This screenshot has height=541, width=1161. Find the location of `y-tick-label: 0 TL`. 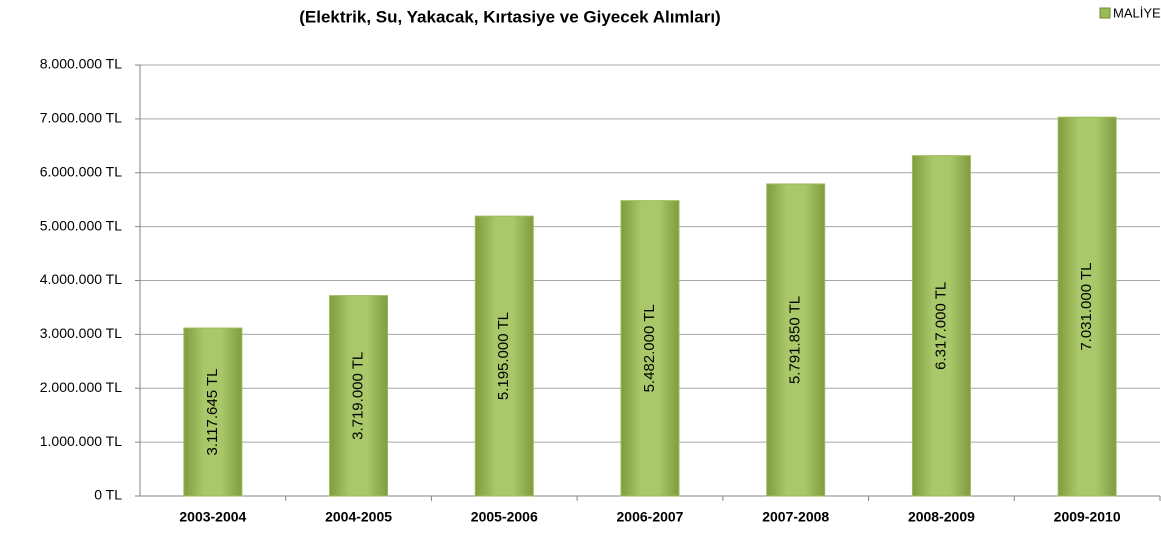

y-tick-label: 0 TL is located at coordinates (108, 495).